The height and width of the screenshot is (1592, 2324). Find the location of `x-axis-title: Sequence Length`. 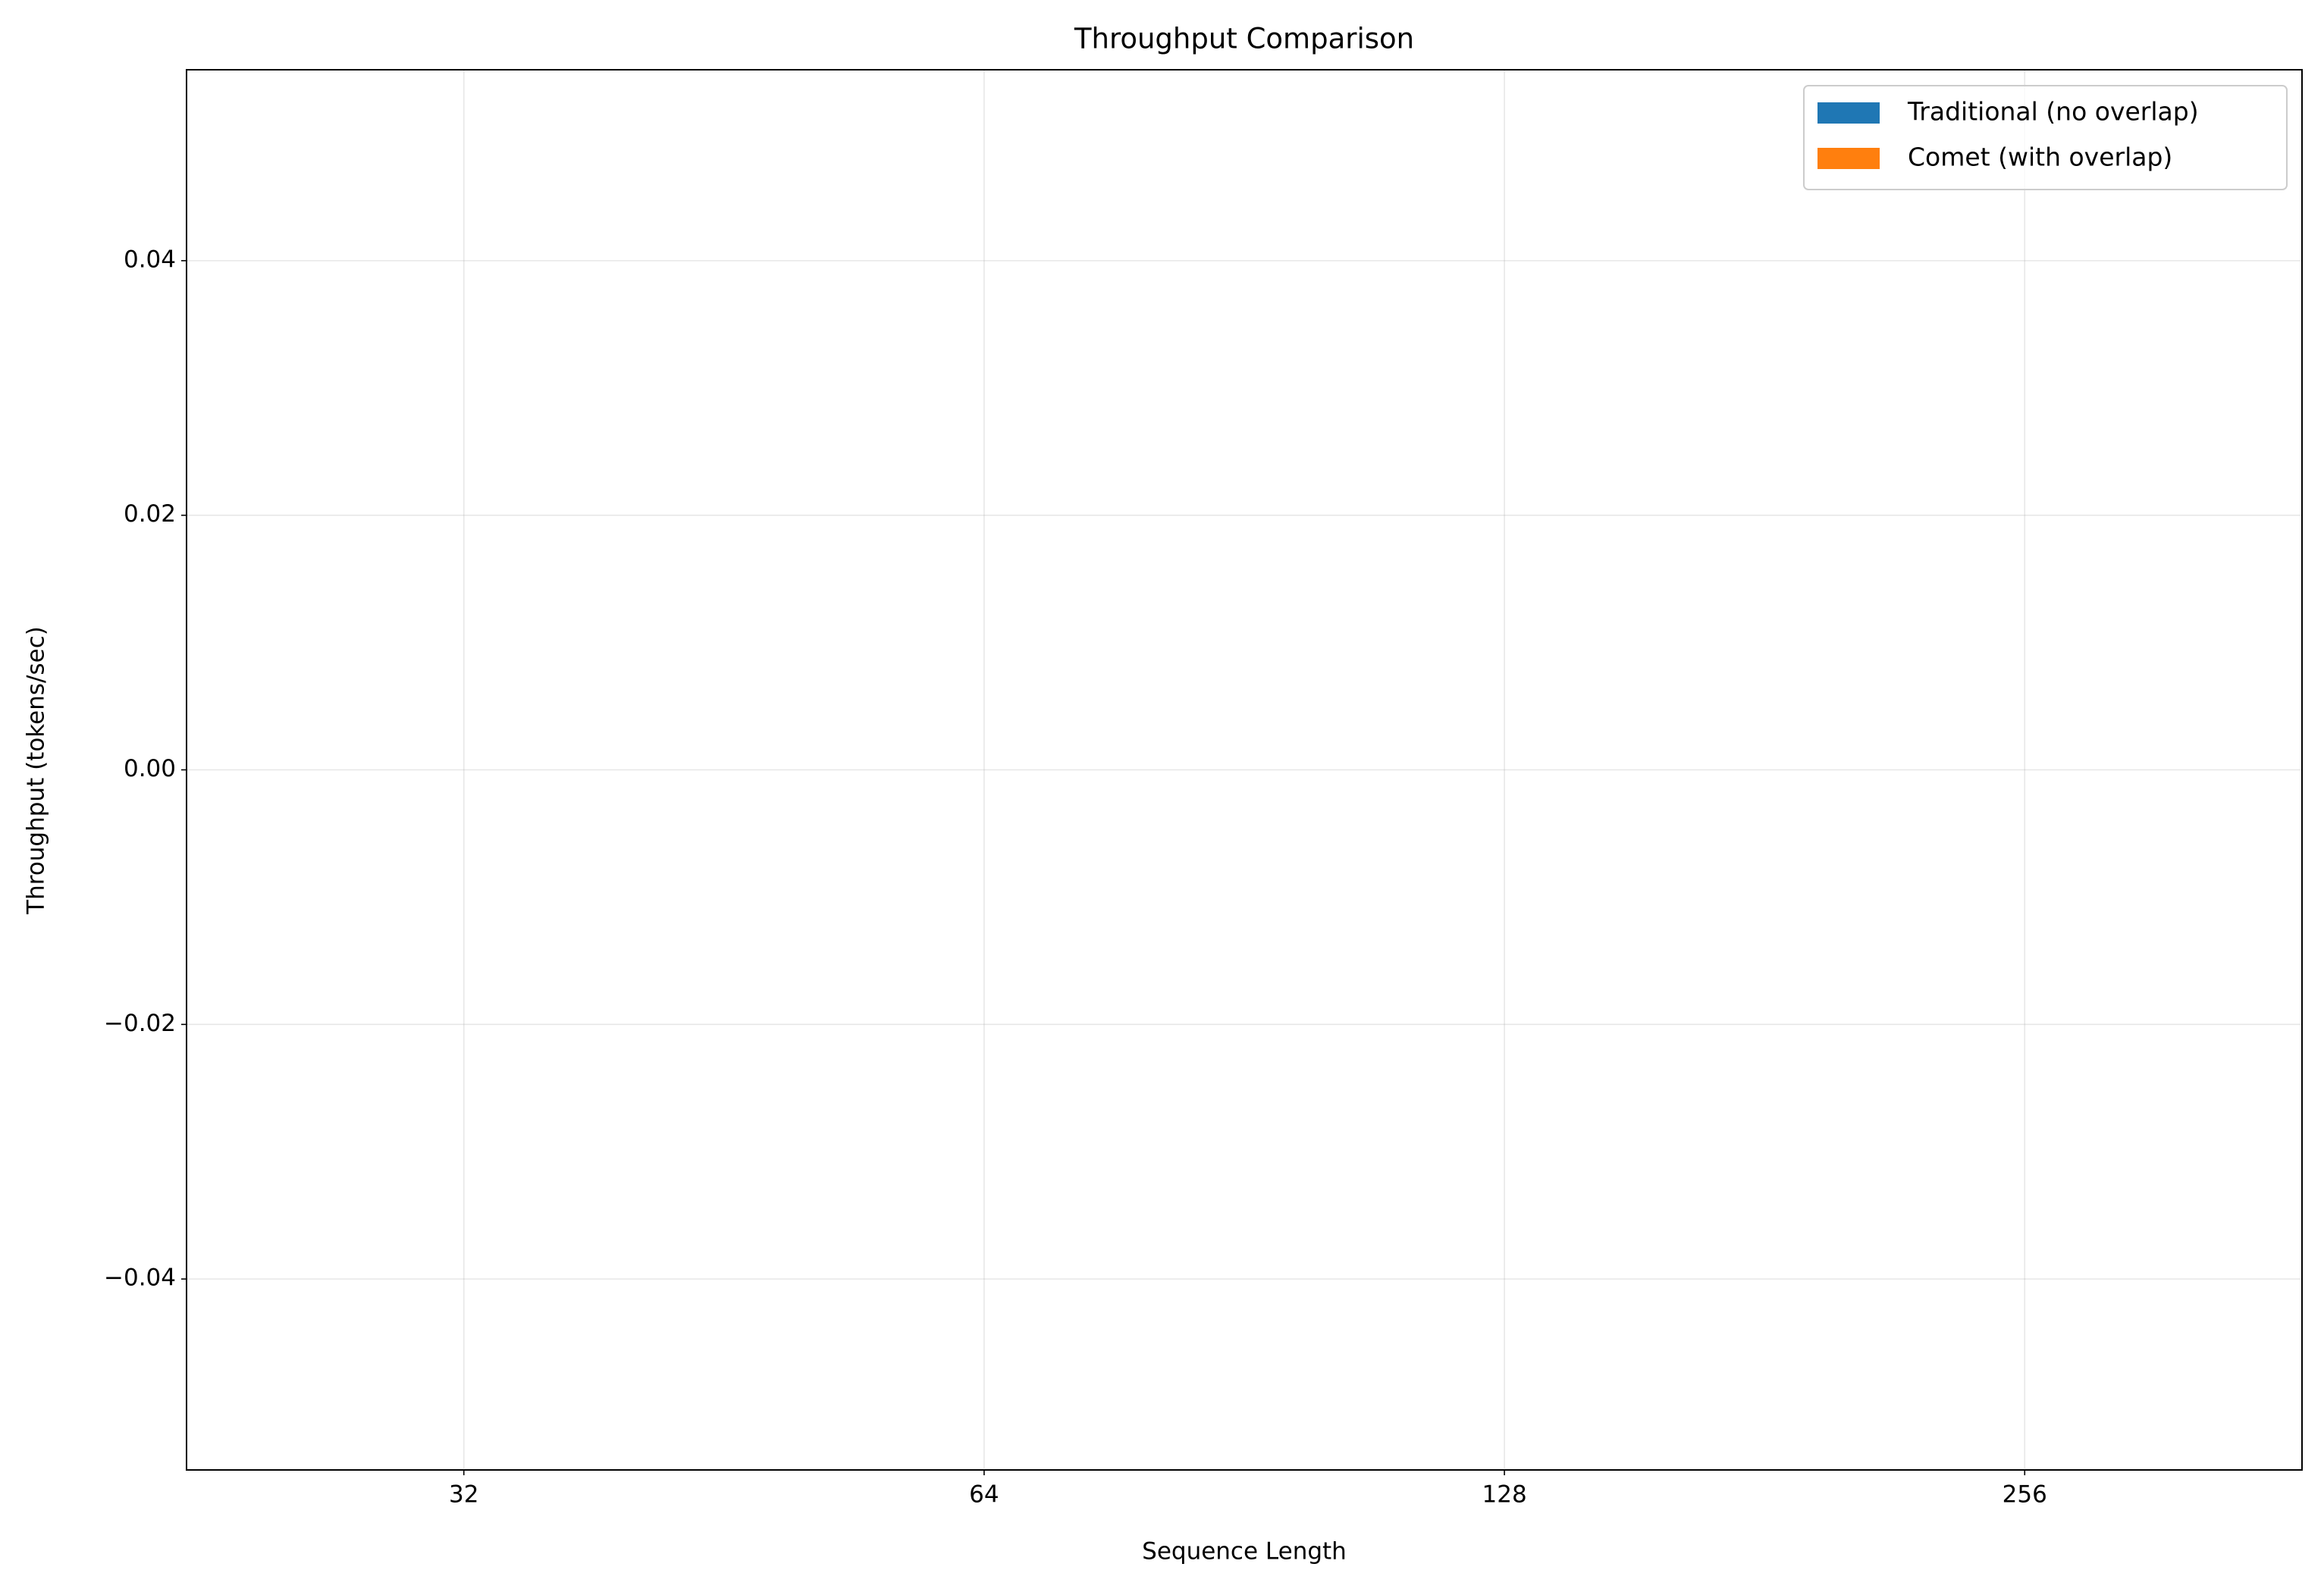

x-axis-title: Sequence Length is located at coordinates (1244, 1551).